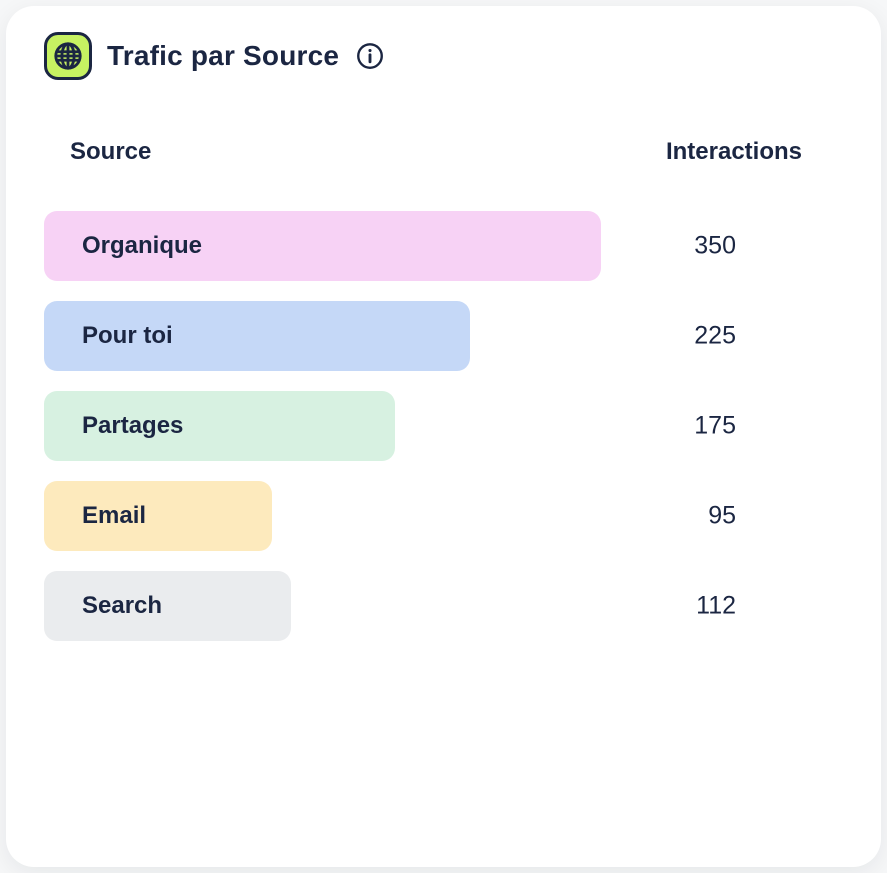 The height and width of the screenshot is (873, 887). What do you see at coordinates (111, 151) in the screenshot?
I see `source-column-header: Source` at bounding box center [111, 151].